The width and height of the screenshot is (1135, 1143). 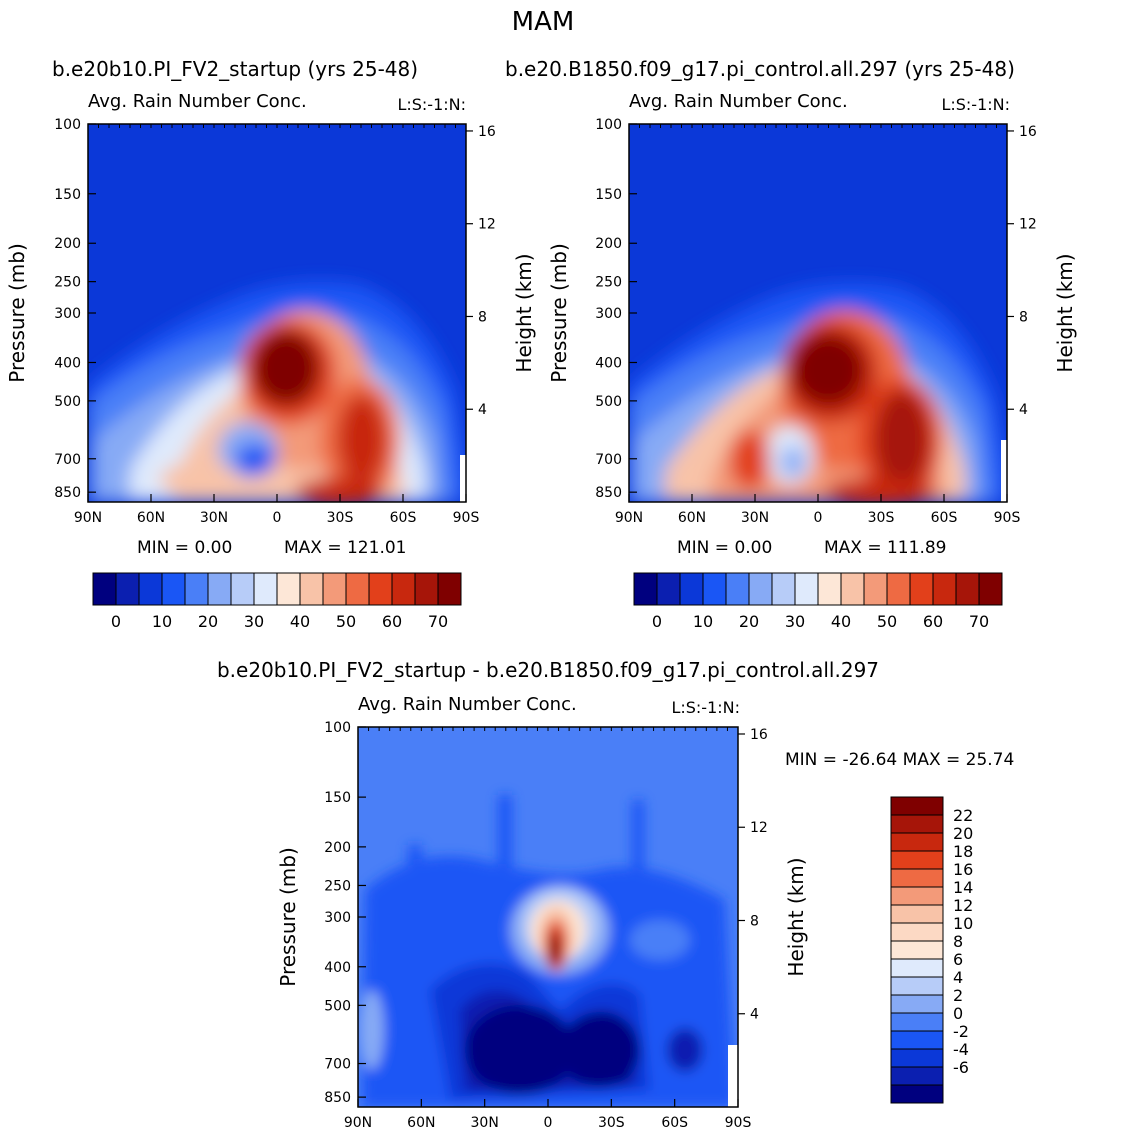 I want to click on left-panel-right-title: L:S:-1:N:, so click(x=431, y=104).